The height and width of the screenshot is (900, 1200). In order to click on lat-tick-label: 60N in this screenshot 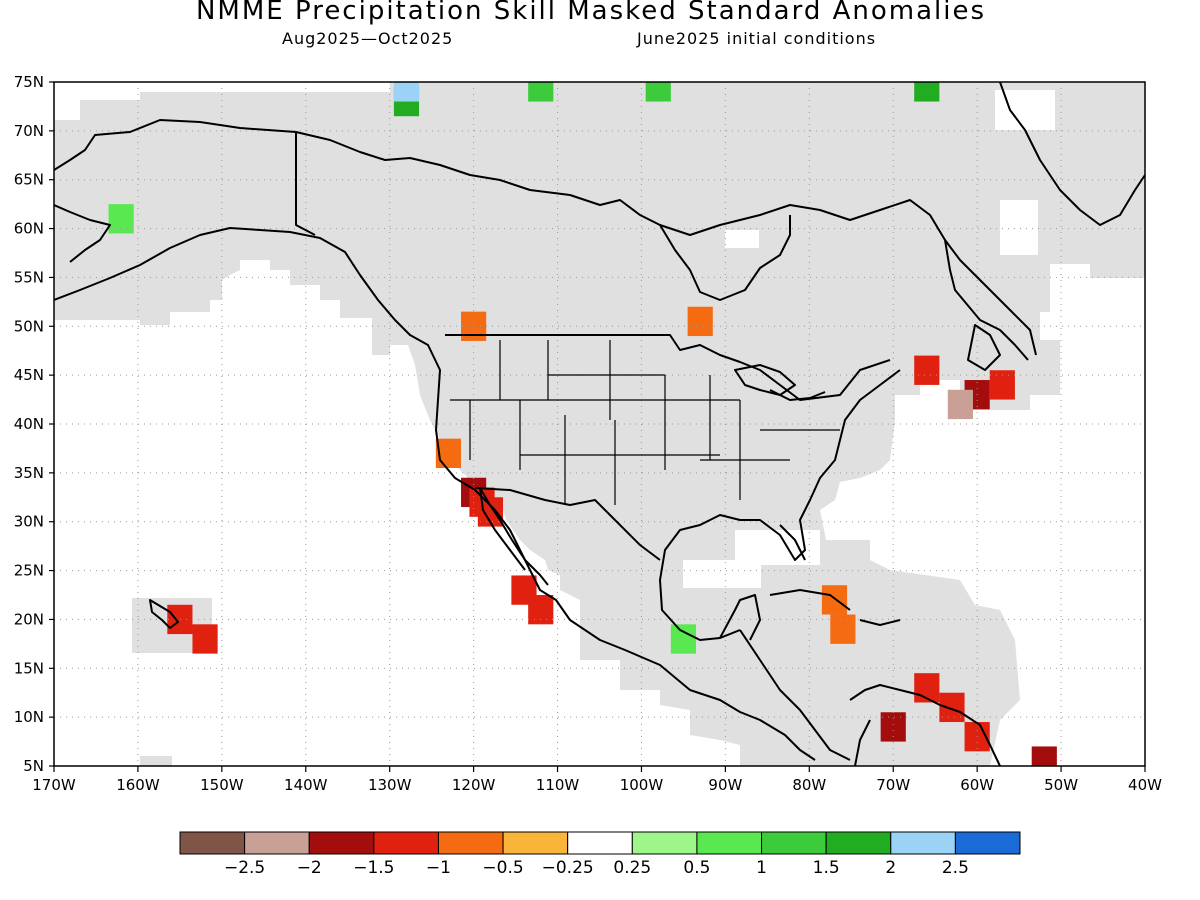, I will do `click(29, 229)`.